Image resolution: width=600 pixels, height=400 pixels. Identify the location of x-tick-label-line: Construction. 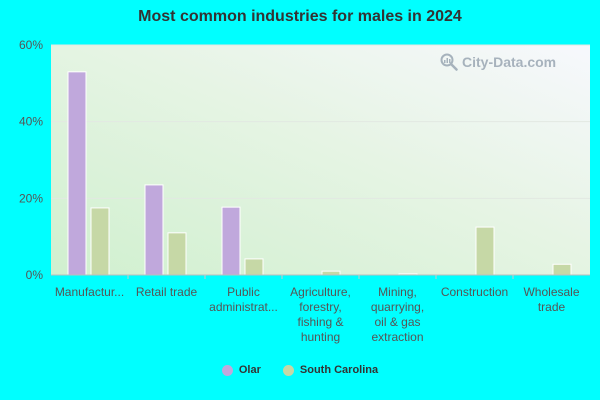
(474, 292).